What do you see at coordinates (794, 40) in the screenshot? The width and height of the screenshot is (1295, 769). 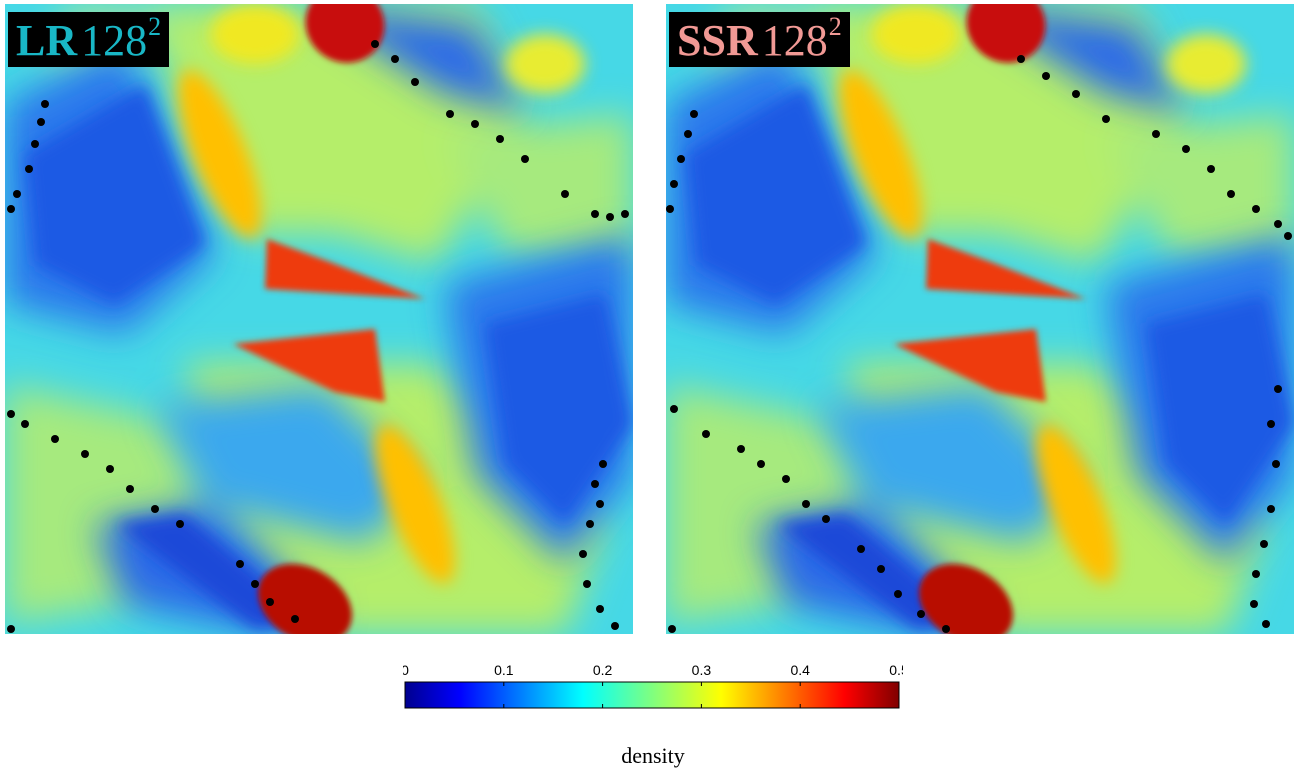 I see `panel-label-ssr-number: 128` at bounding box center [794, 40].